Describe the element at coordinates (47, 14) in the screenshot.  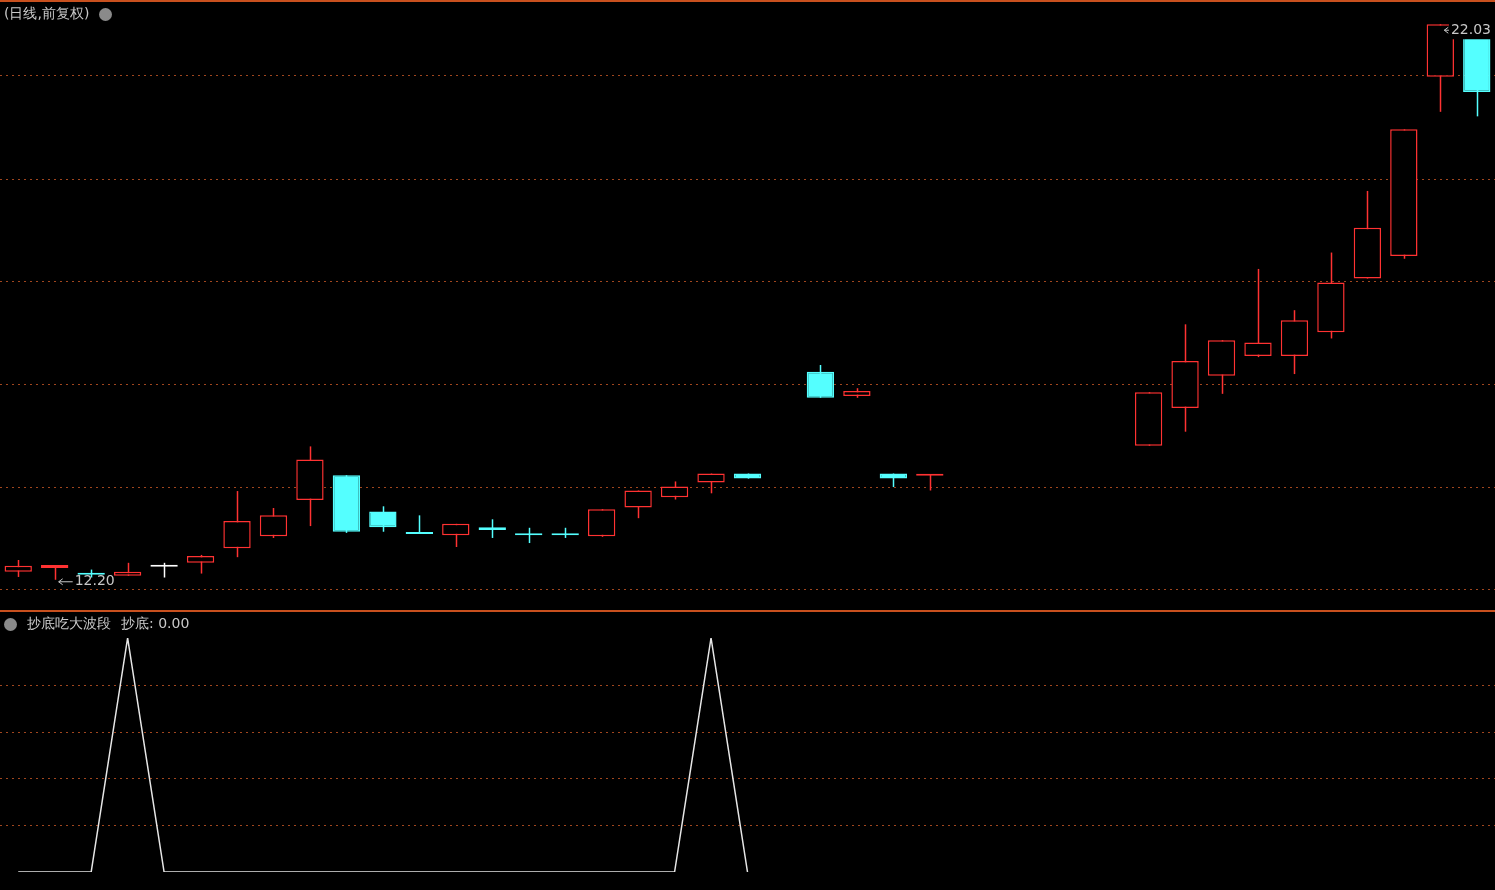
I see `chart-title: (日线,前复权)` at that location.